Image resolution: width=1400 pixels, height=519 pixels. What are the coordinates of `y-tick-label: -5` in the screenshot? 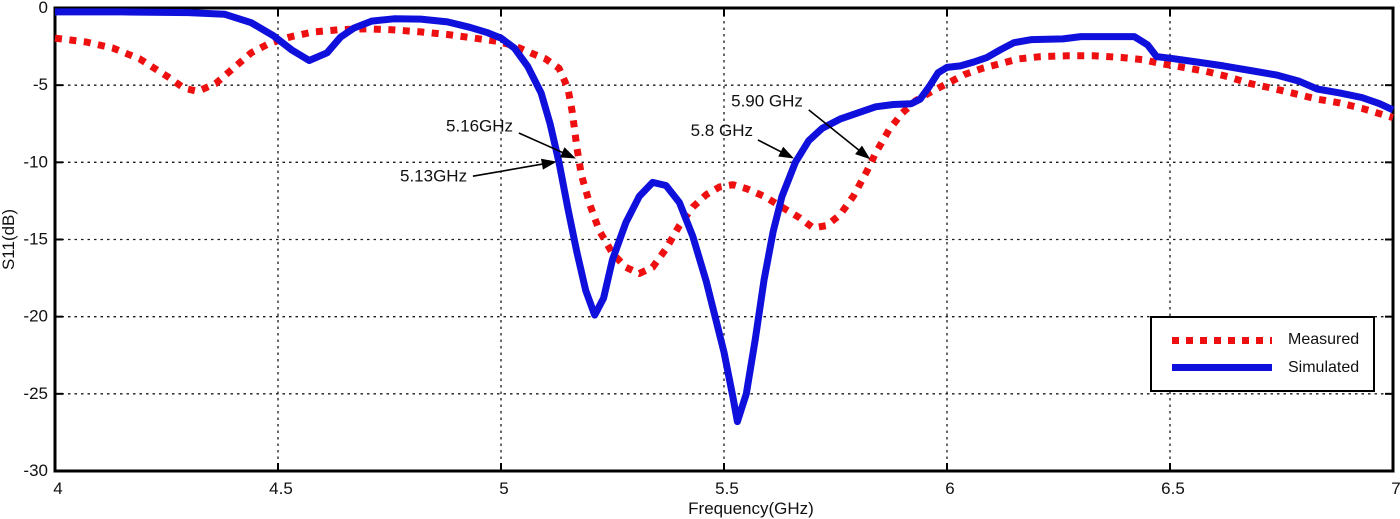 It's located at (40, 84).